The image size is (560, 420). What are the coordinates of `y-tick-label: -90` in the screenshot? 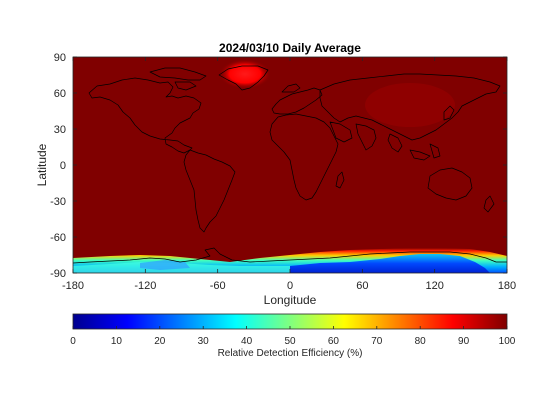 It's located at (58, 274).